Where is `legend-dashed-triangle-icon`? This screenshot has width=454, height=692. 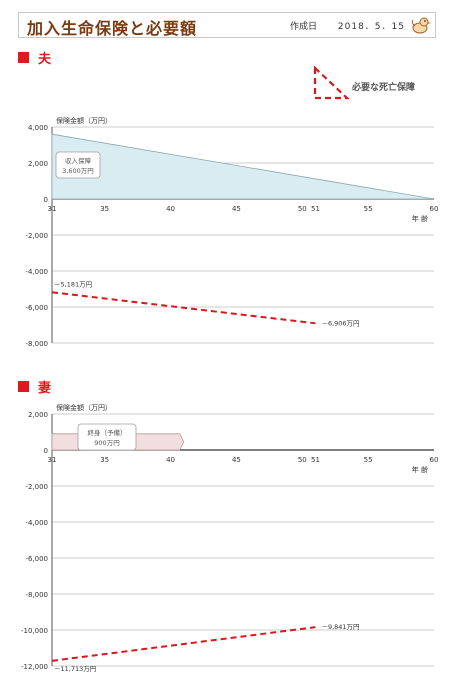
legend-dashed-triangle-icon is located at coordinates (331, 83).